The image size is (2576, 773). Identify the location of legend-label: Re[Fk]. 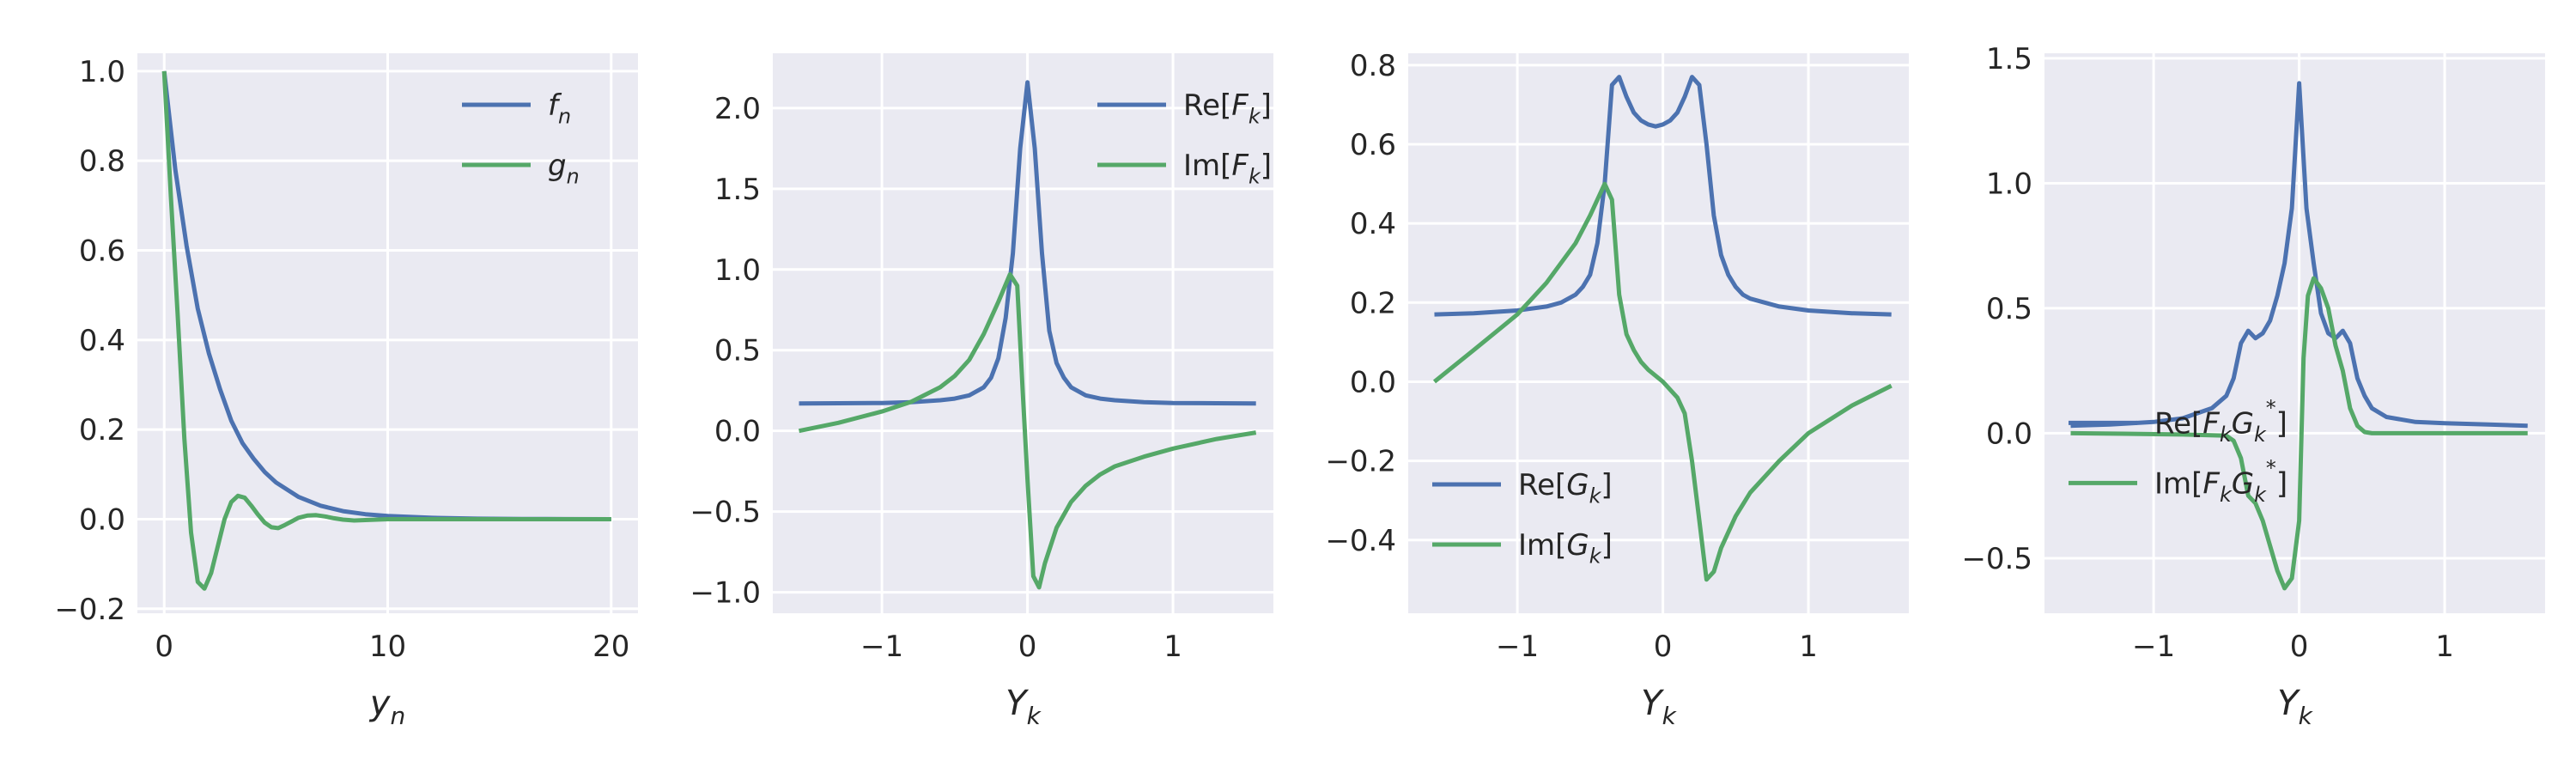
(1228, 108).